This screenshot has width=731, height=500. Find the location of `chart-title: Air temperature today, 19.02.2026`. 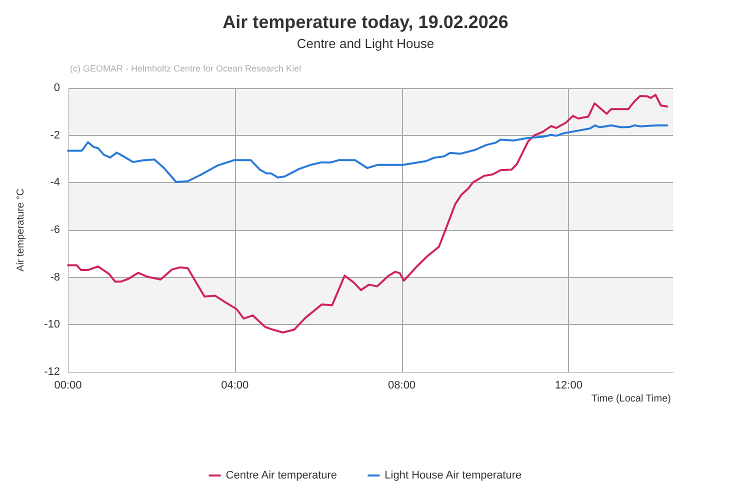

chart-title: Air temperature today, 19.02.2026 is located at coordinates (365, 22).